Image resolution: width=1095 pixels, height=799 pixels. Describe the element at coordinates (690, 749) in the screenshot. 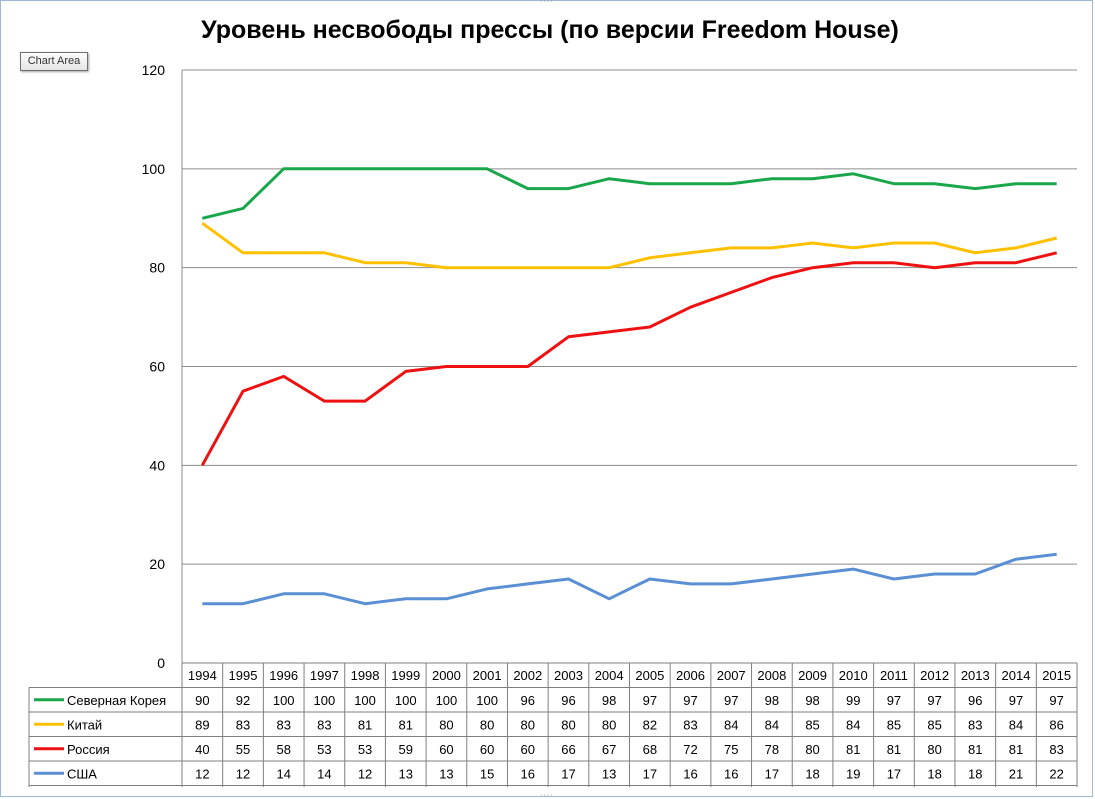

I see `table-value: 72` at that location.